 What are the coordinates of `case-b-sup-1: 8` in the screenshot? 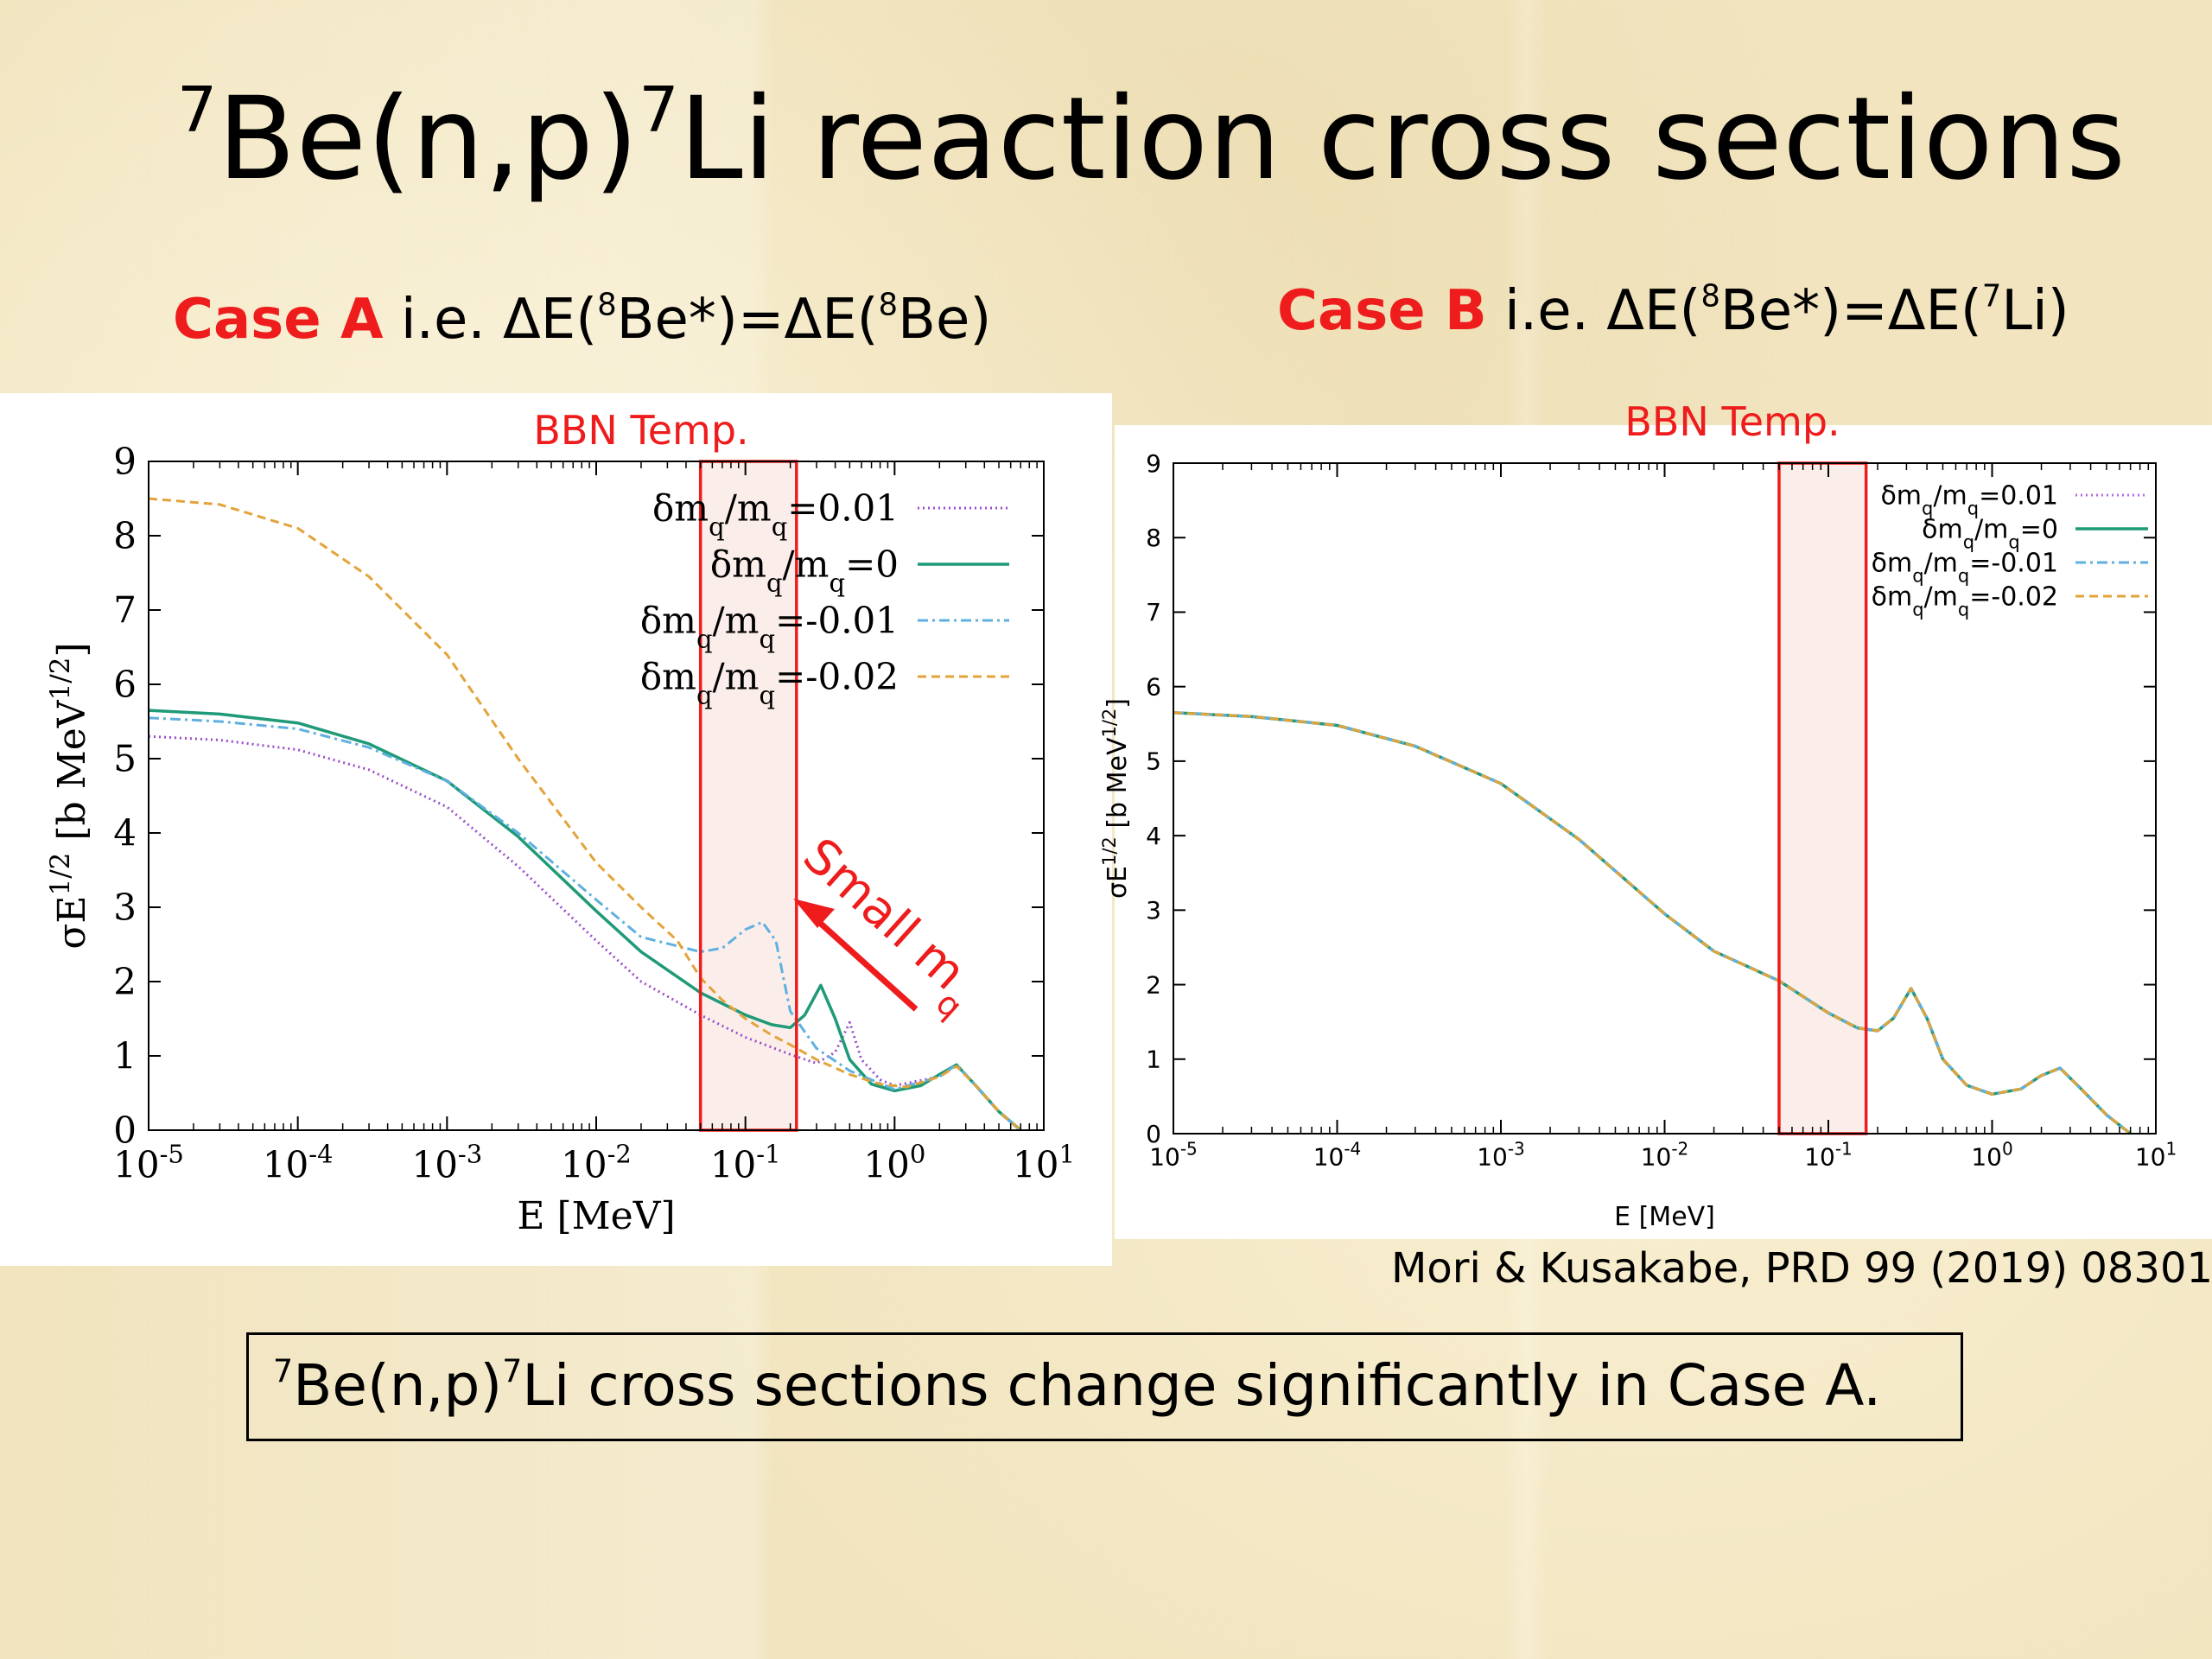 It's located at (1710, 296).